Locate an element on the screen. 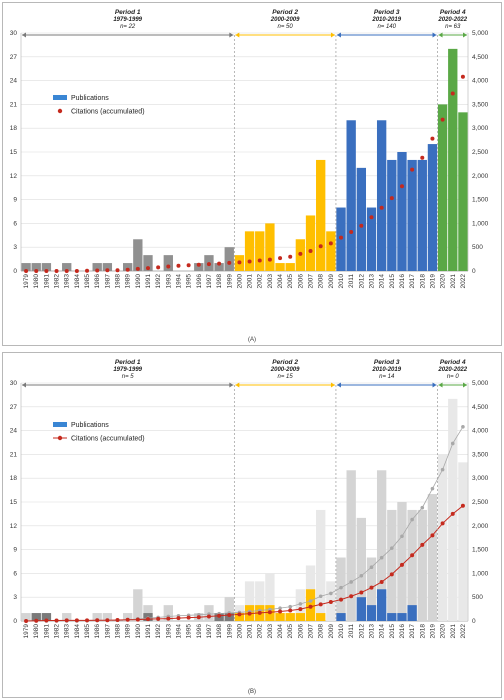 This screenshot has width=504, height=700. y2-tick-label: 1,000 is located at coordinates (480, 223).